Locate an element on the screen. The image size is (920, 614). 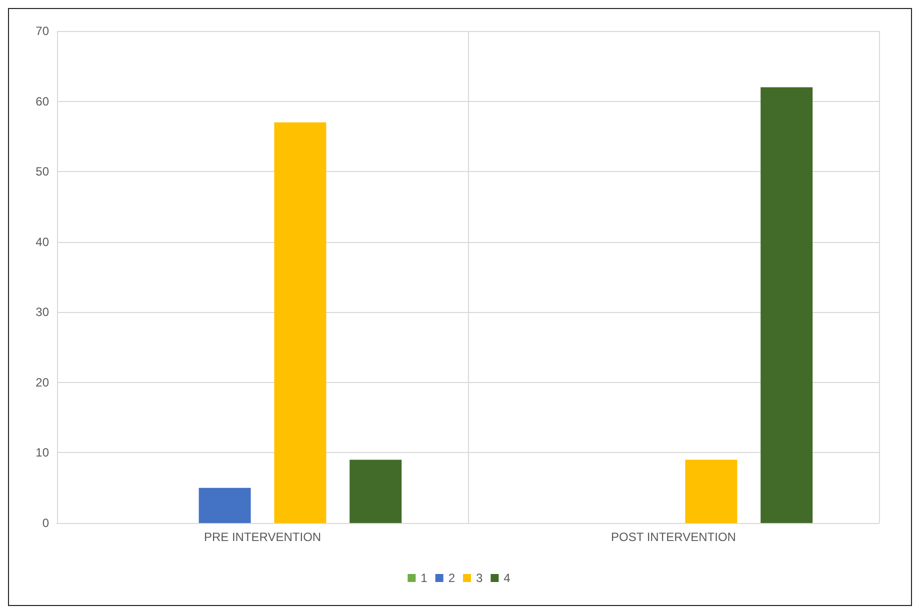
x-tick-label: POST INTERVENTION is located at coordinates (673, 537).